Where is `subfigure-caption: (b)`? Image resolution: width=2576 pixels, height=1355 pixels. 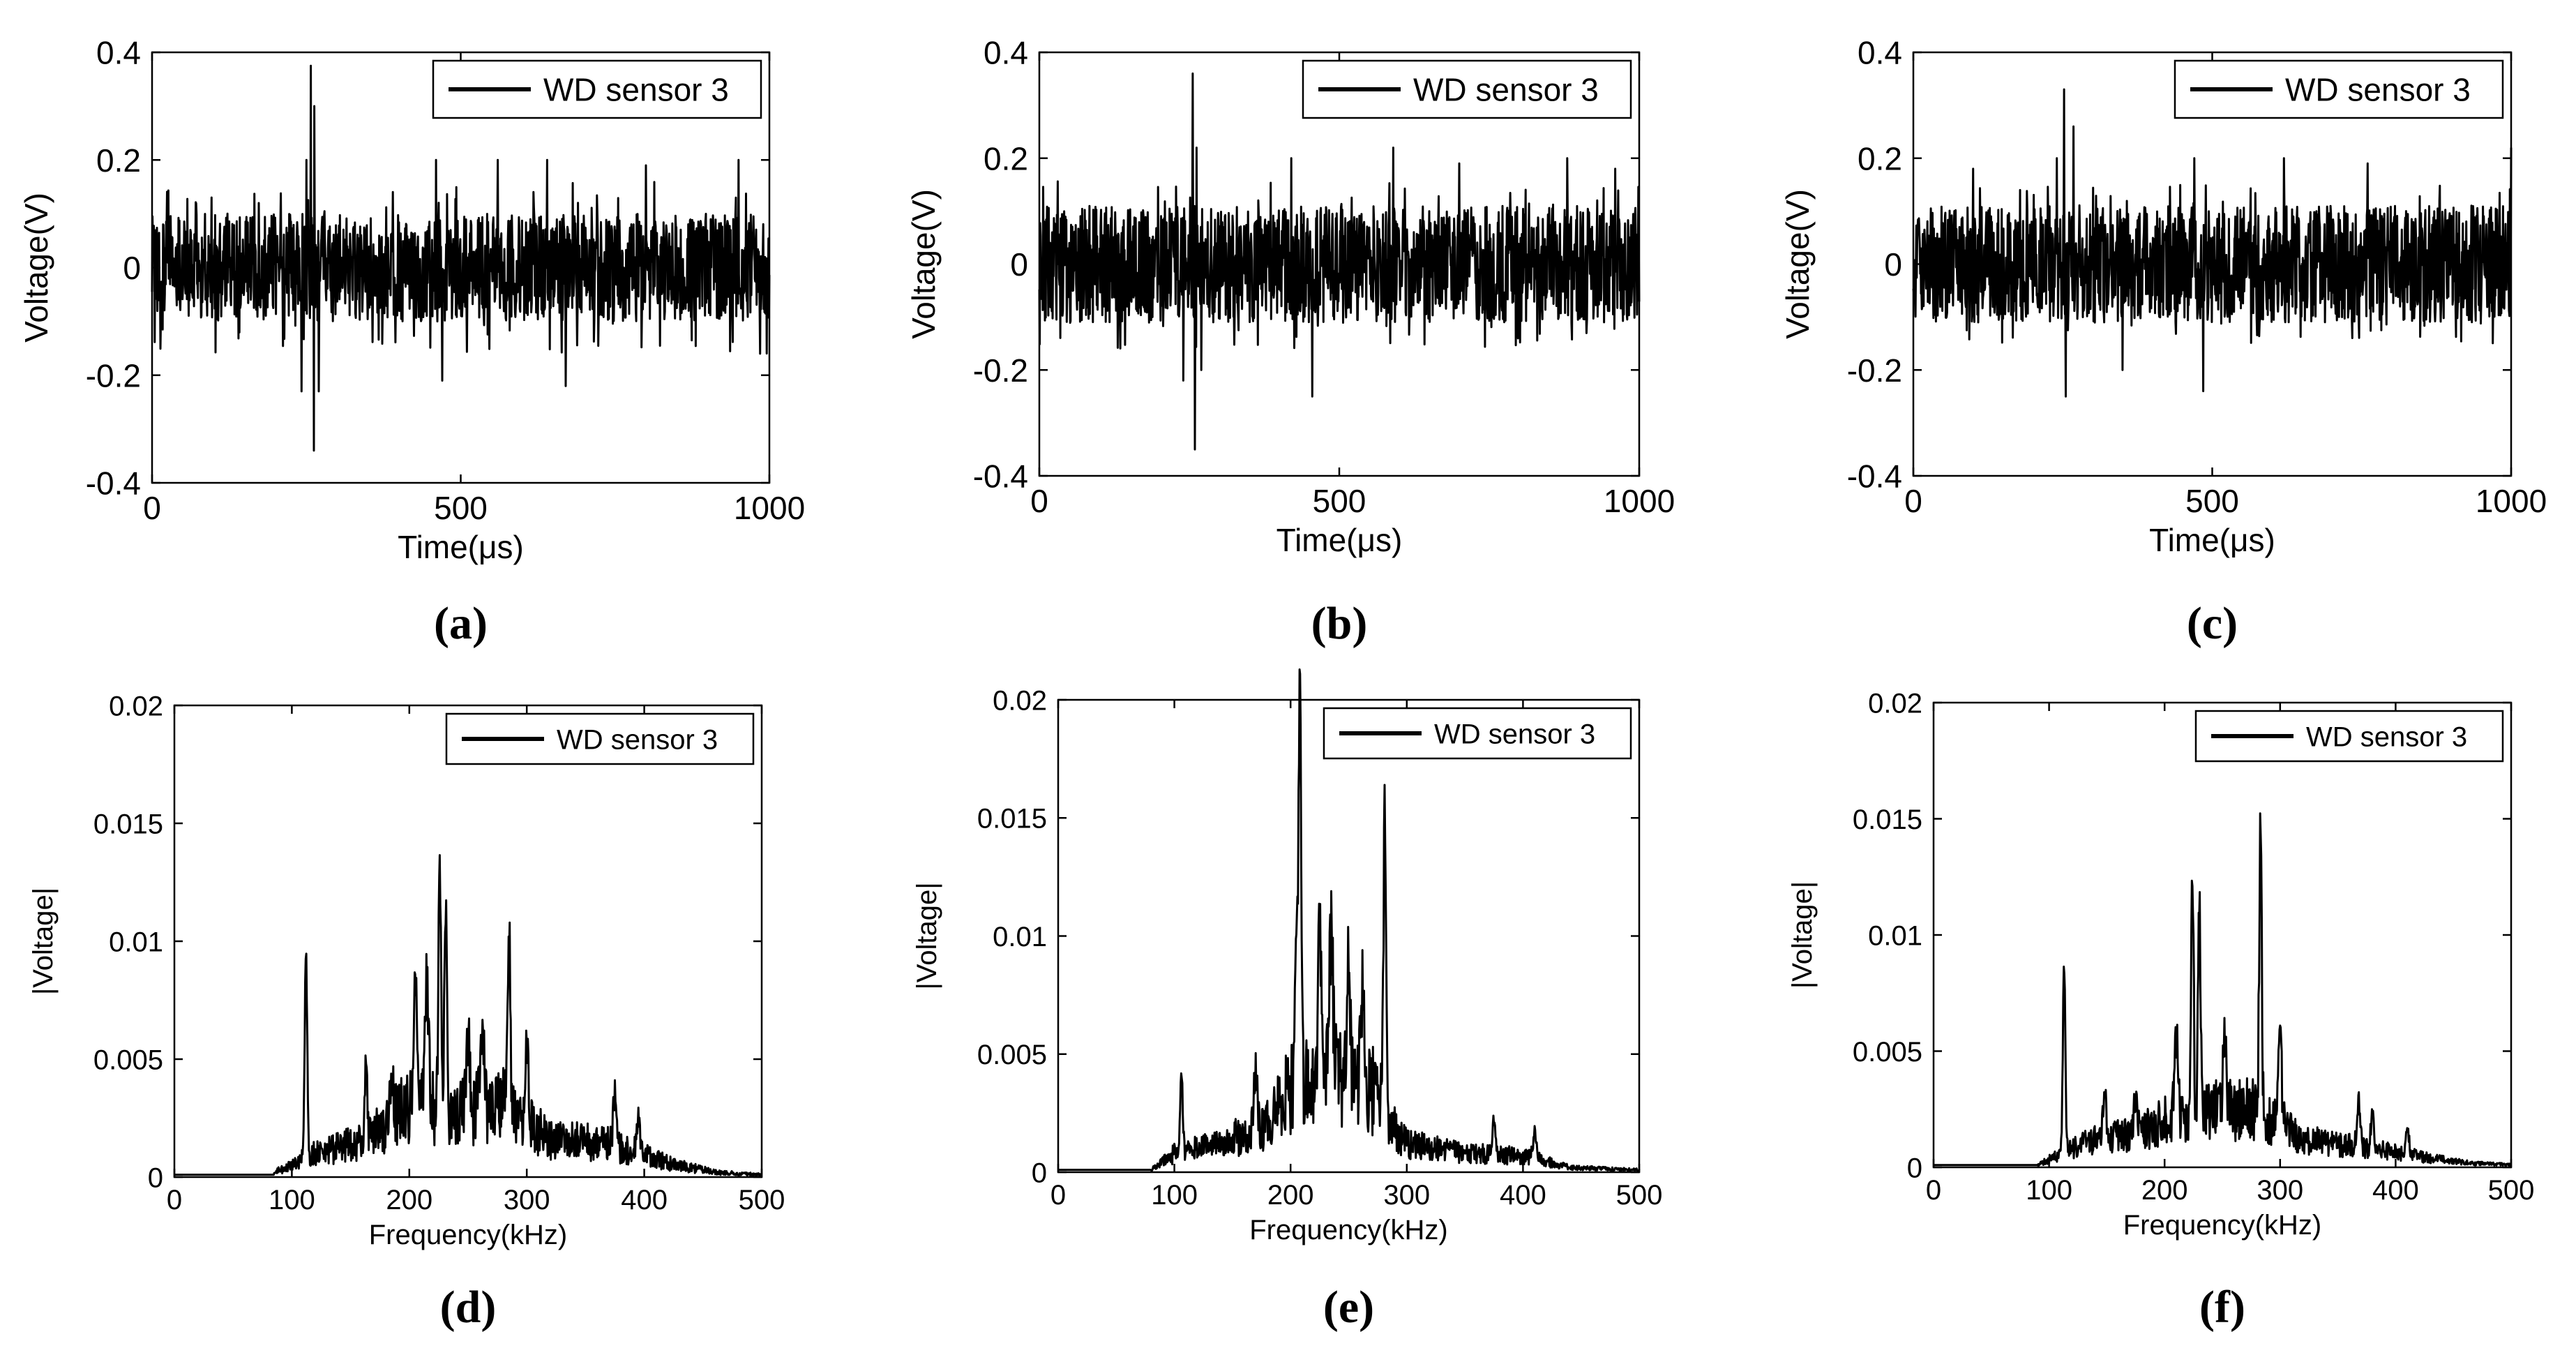 subfigure-caption: (b) is located at coordinates (1339, 623).